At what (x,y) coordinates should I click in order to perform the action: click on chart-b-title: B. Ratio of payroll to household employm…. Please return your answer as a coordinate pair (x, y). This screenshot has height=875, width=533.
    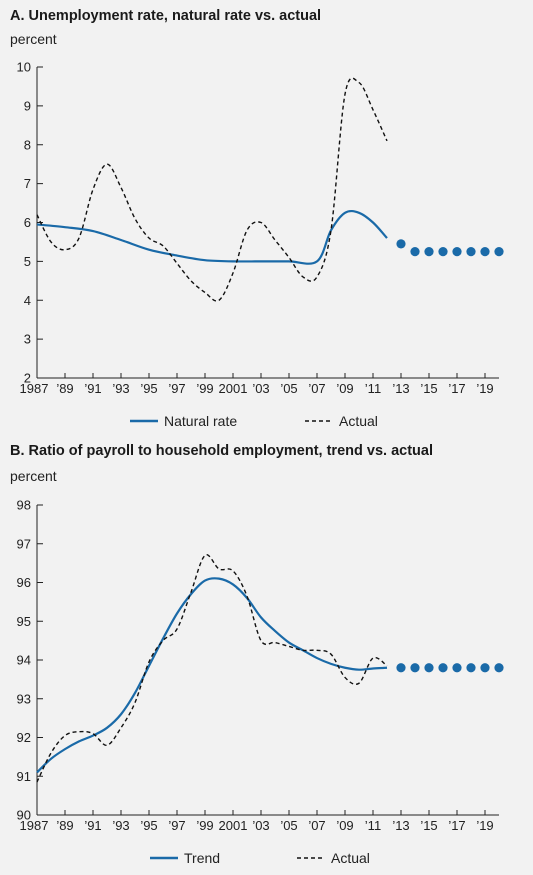
    Looking at the image, I should click on (221, 451).